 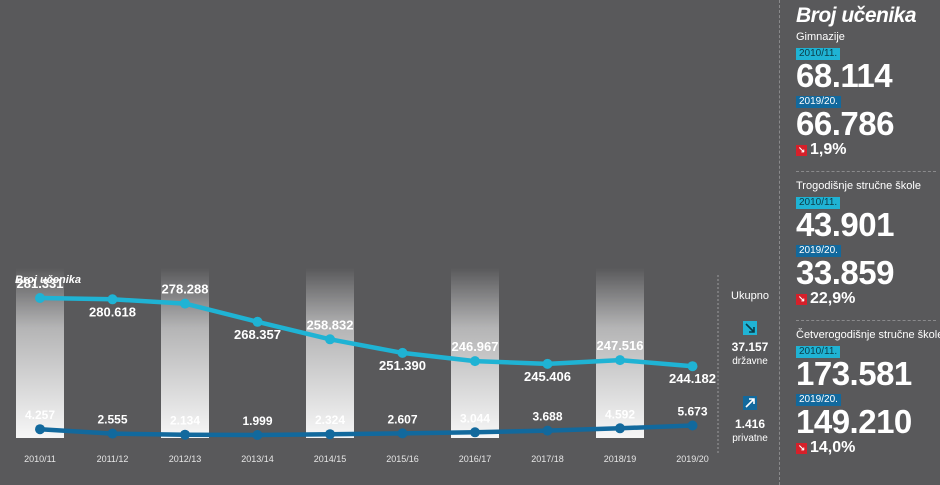 What do you see at coordinates (112, 311) in the screenshot?
I see `data-label: 280.618` at bounding box center [112, 311].